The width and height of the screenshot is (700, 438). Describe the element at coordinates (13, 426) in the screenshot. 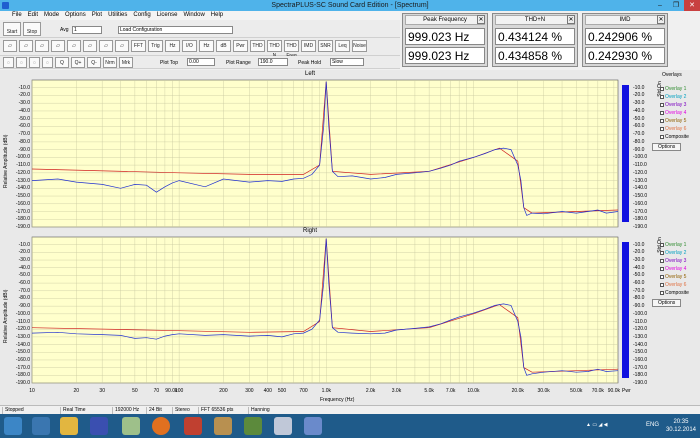

I see `start-icon` at that location.